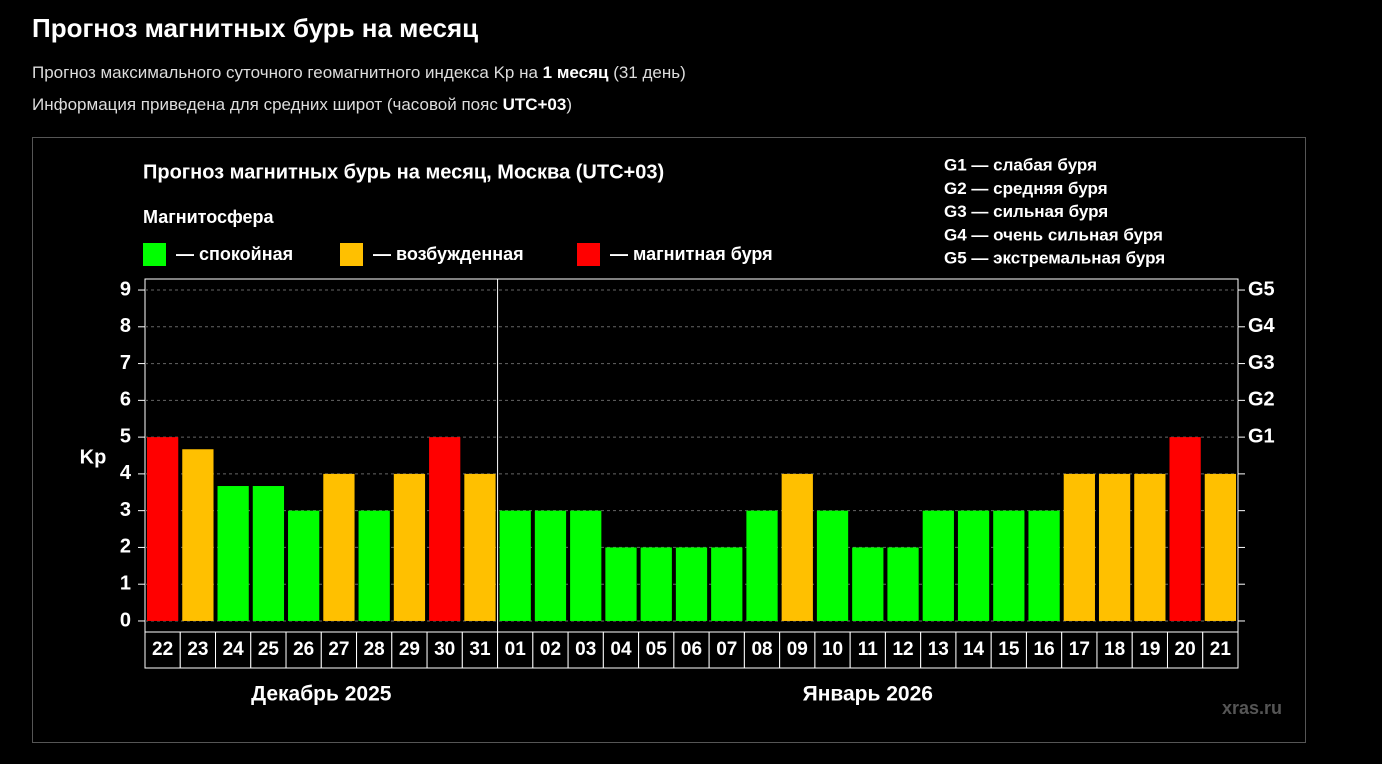 Image resolution: width=1382 pixels, height=764 pixels. Describe the element at coordinates (126, 473) in the screenshot. I see `y-tick-label: 4` at that location.